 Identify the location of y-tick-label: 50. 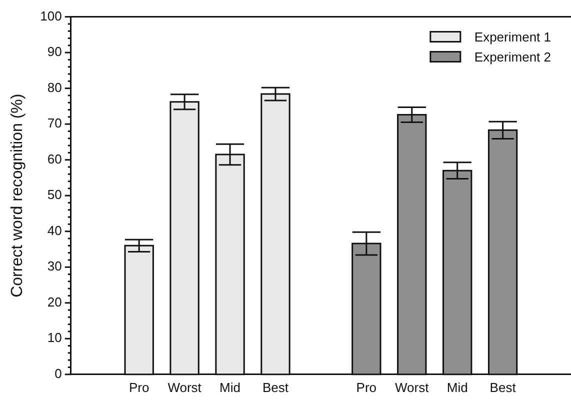
(54, 194).